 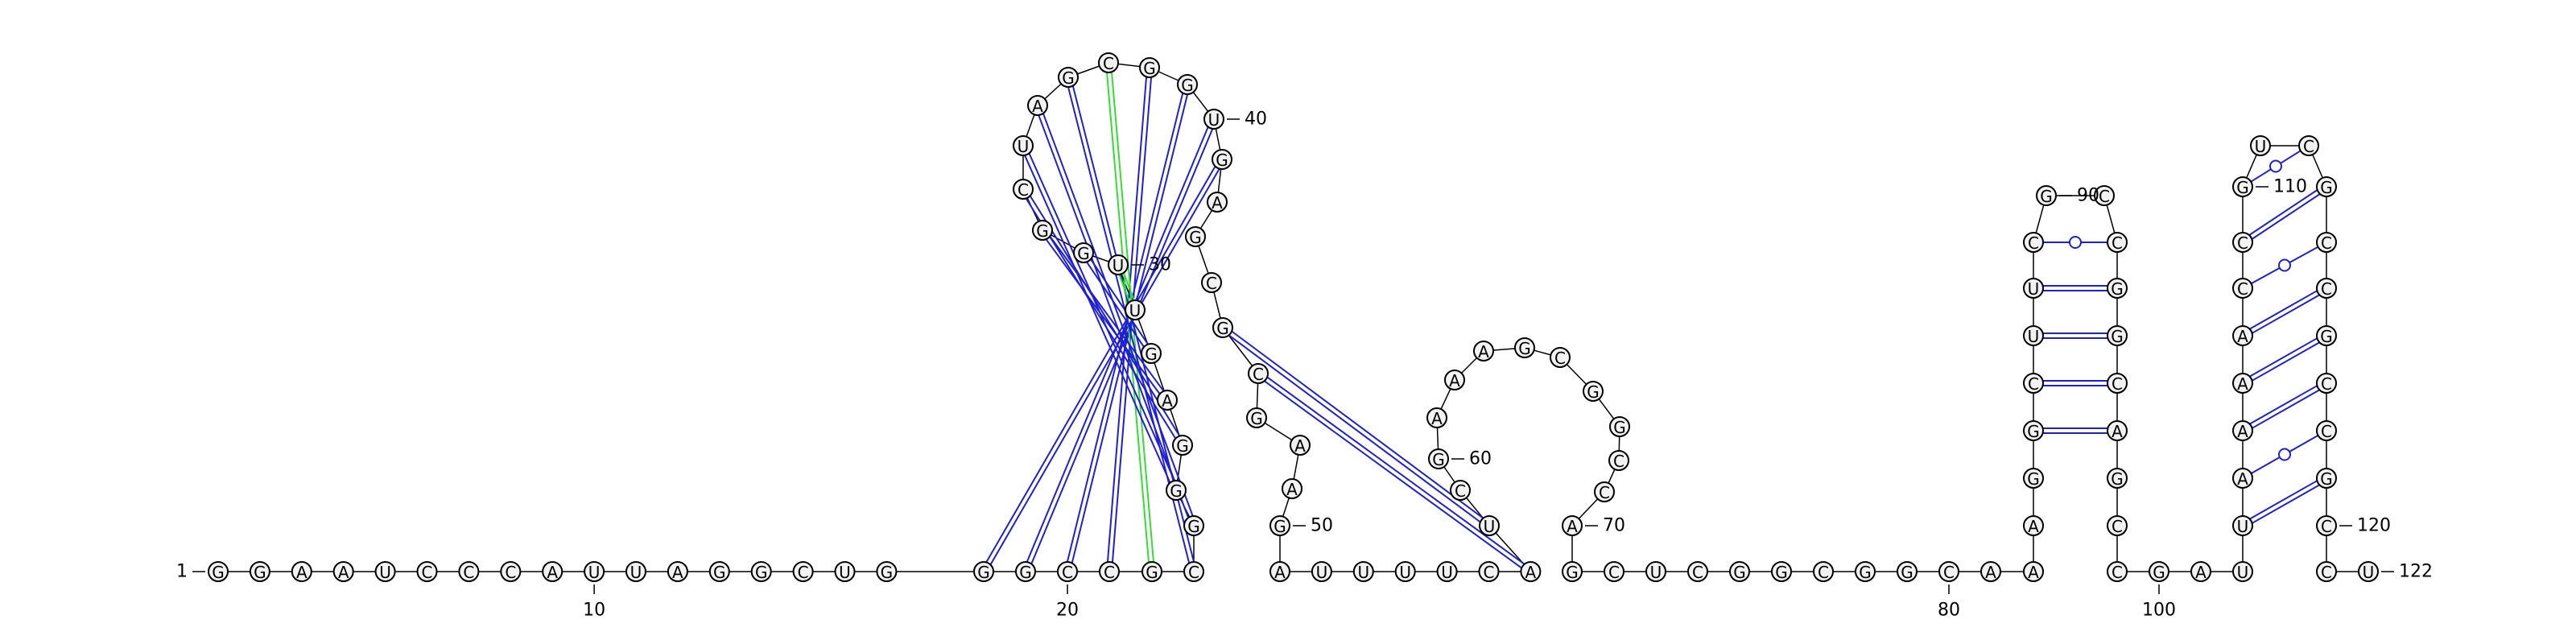 I want to click on nucleotide-number-label: 70, so click(x=1614, y=526).